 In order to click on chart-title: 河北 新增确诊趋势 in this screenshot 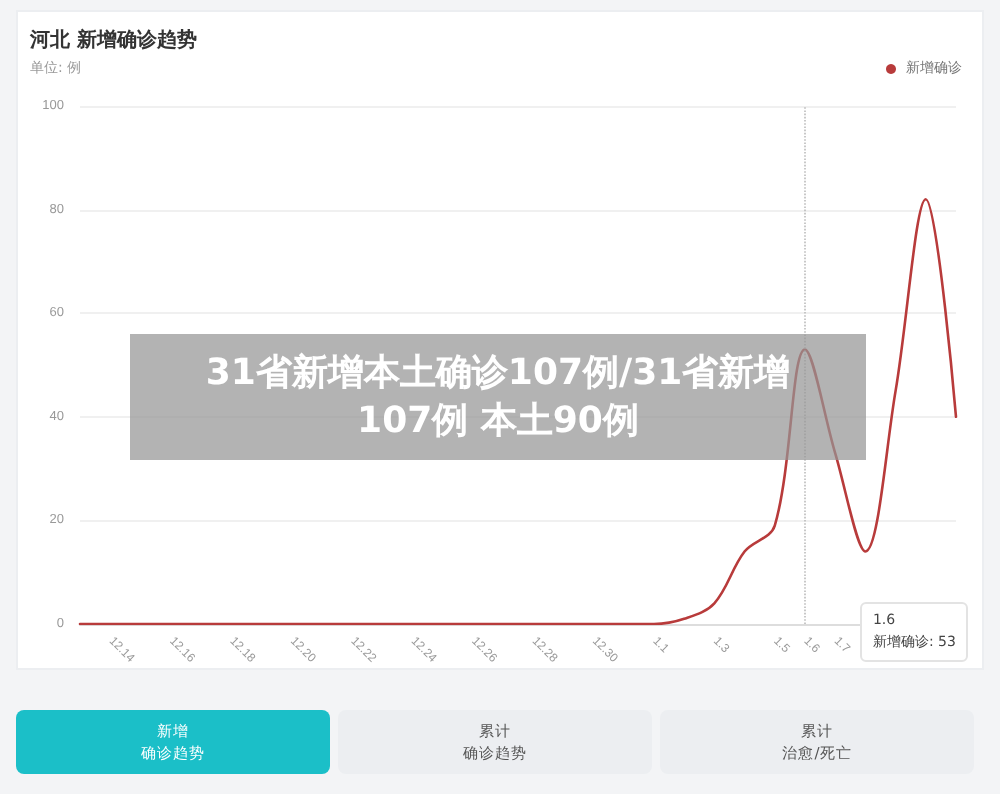, I will do `click(113, 40)`.